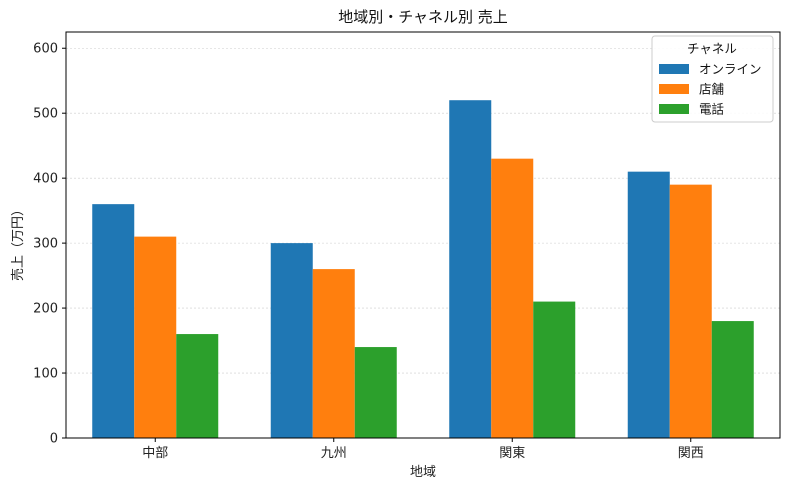 The image size is (790, 490). I want to click on y-tick-label: 500, so click(45, 114).